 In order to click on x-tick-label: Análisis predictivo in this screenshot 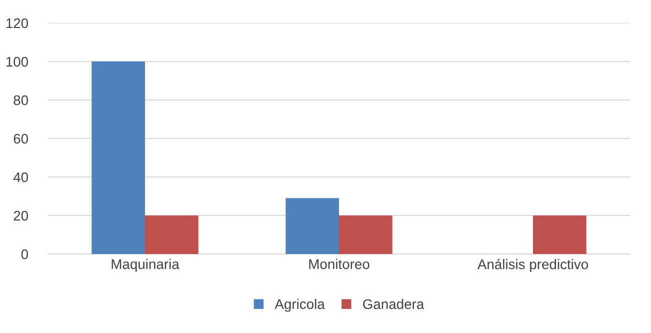, I will do `click(532, 265)`.